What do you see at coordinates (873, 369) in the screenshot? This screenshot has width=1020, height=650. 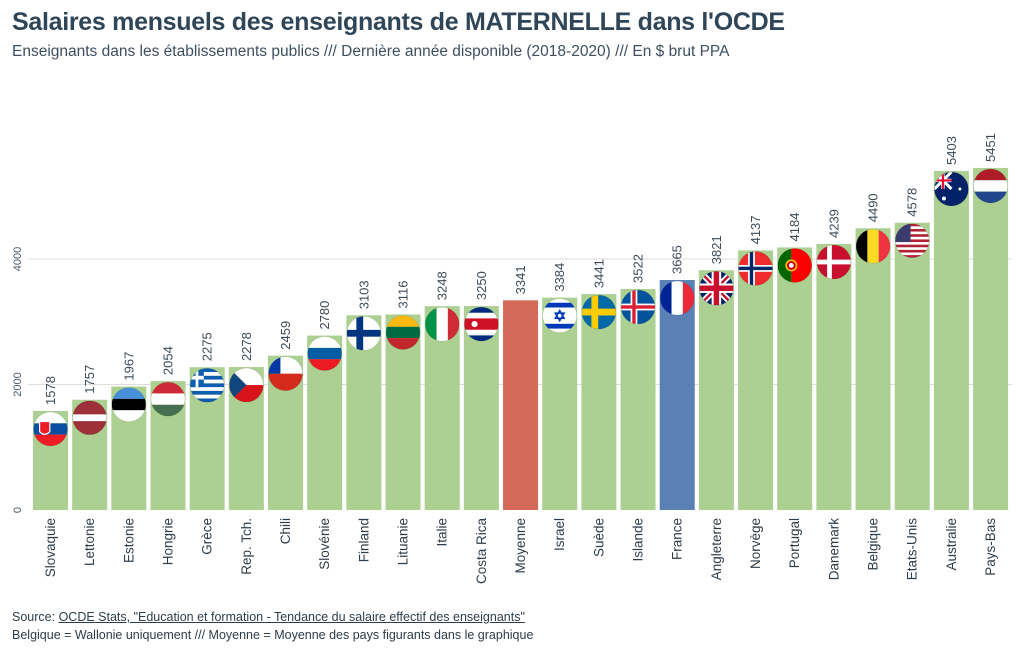 I see `bar-belgique` at bounding box center [873, 369].